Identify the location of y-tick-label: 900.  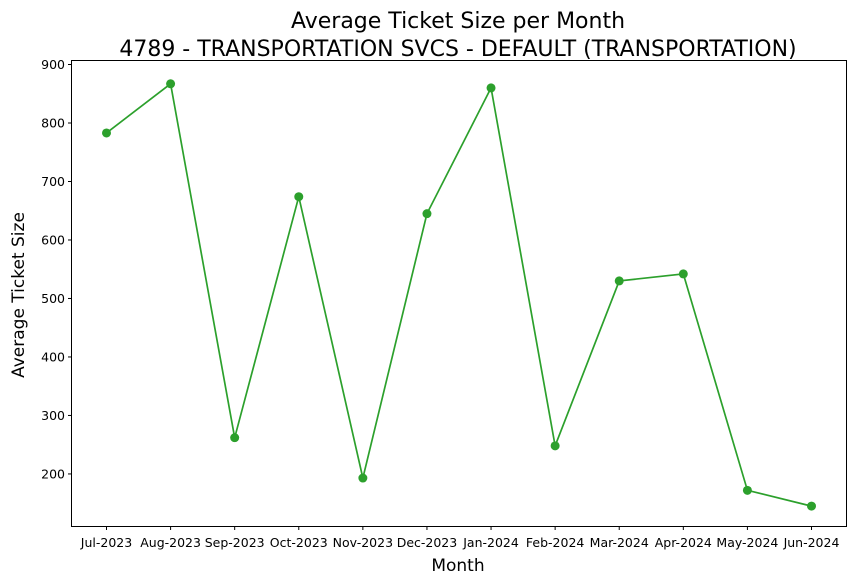
(53, 64).